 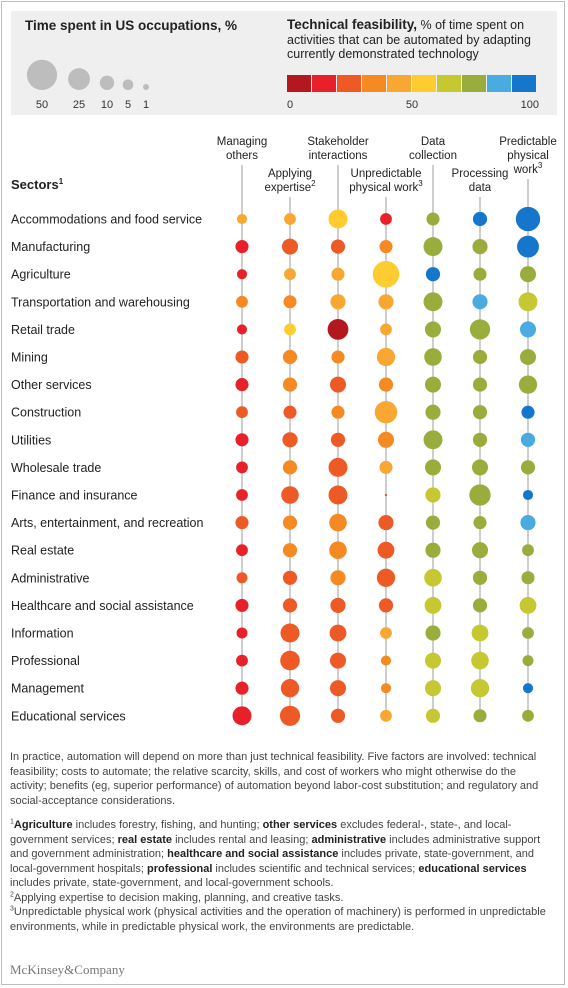 I want to click on sector-row-label: Construction, so click(x=46, y=413).